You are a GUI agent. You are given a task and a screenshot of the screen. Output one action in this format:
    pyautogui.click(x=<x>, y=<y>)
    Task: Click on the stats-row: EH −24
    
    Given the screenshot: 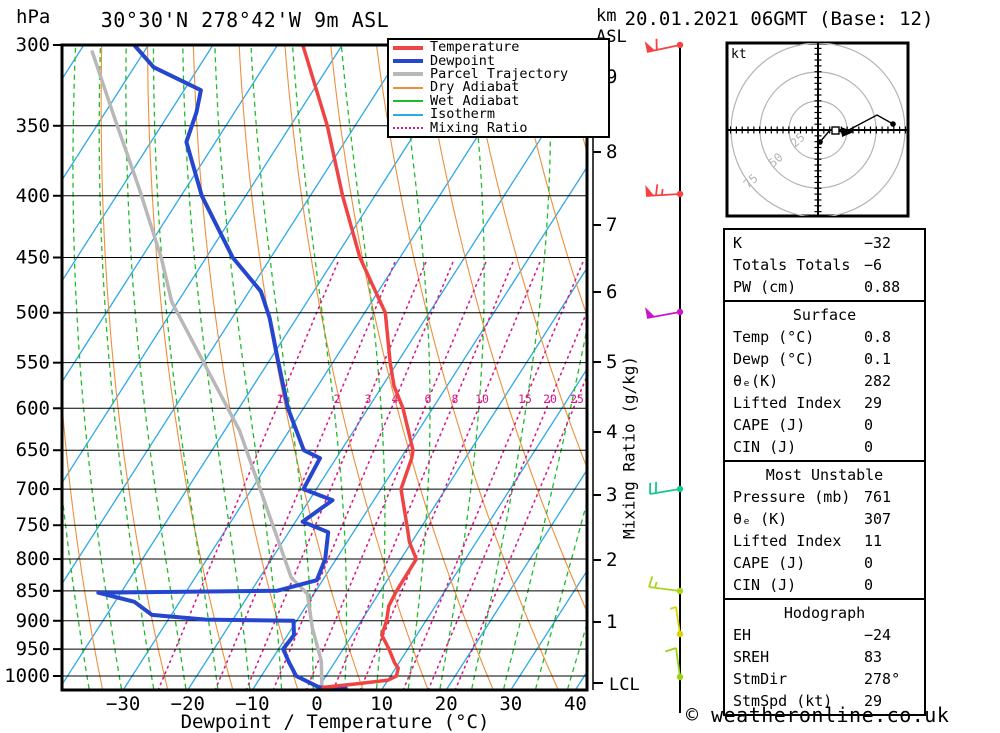 What is the action you would take?
    pyautogui.click(x=824, y=635)
    